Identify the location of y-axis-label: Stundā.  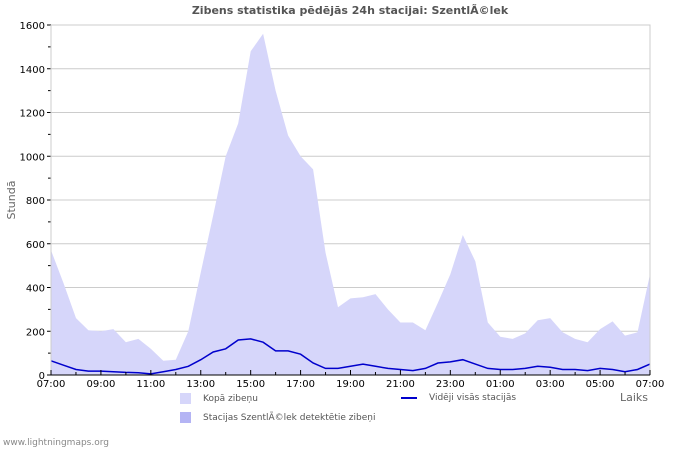
(11, 200).